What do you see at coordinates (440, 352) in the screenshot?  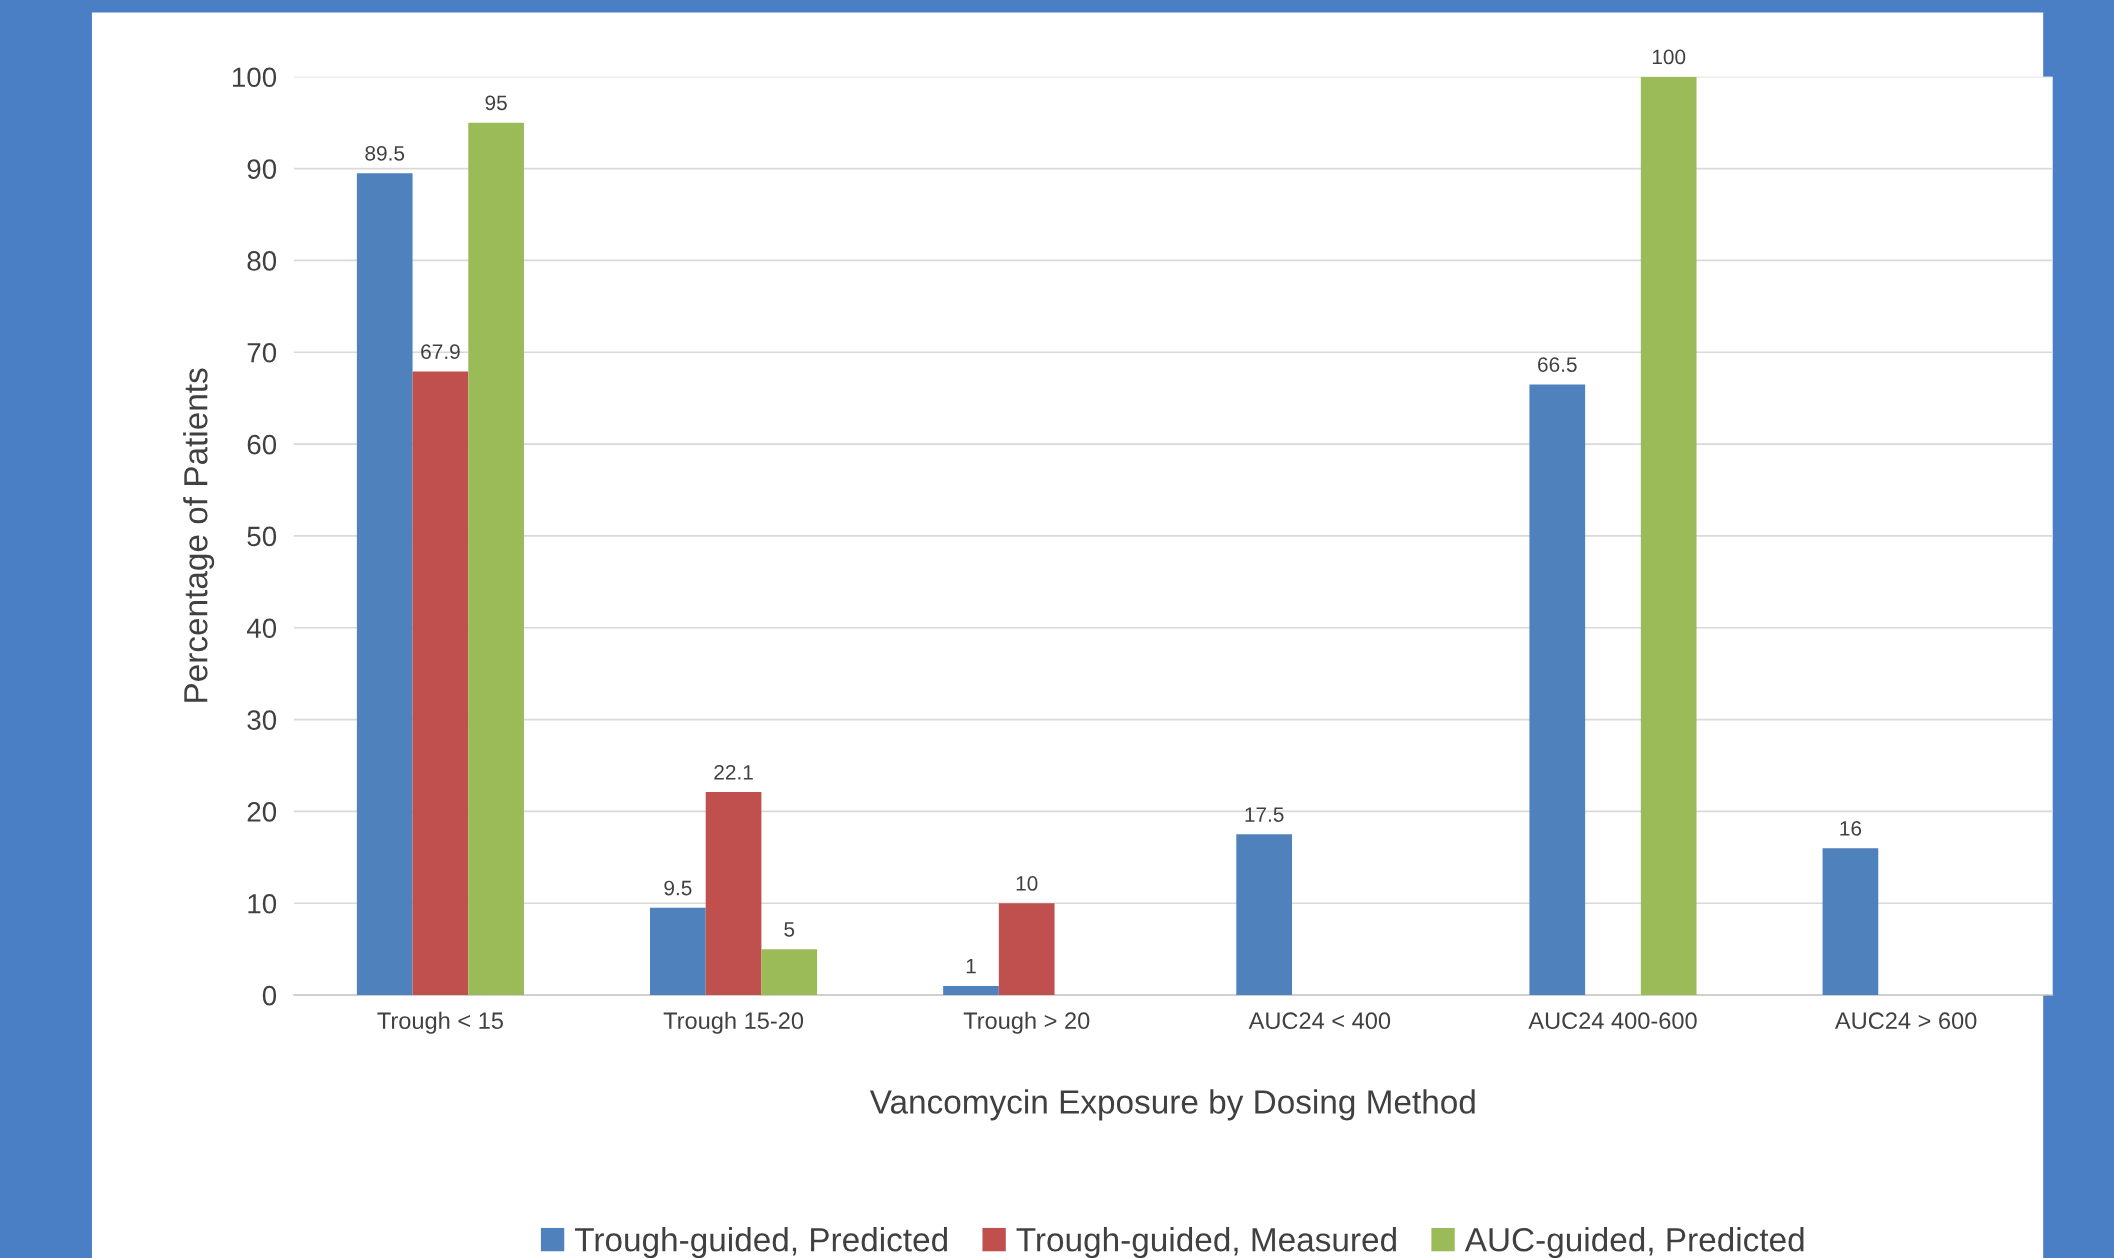 I see `data-label: 67.9` at bounding box center [440, 352].